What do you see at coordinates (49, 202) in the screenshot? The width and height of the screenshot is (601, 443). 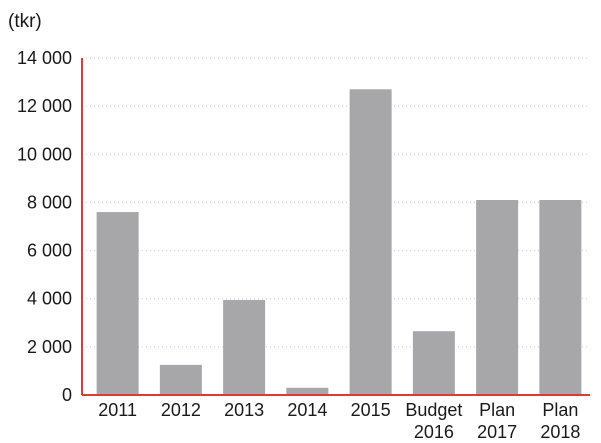 I see `y-tick-label: 8 000` at bounding box center [49, 202].